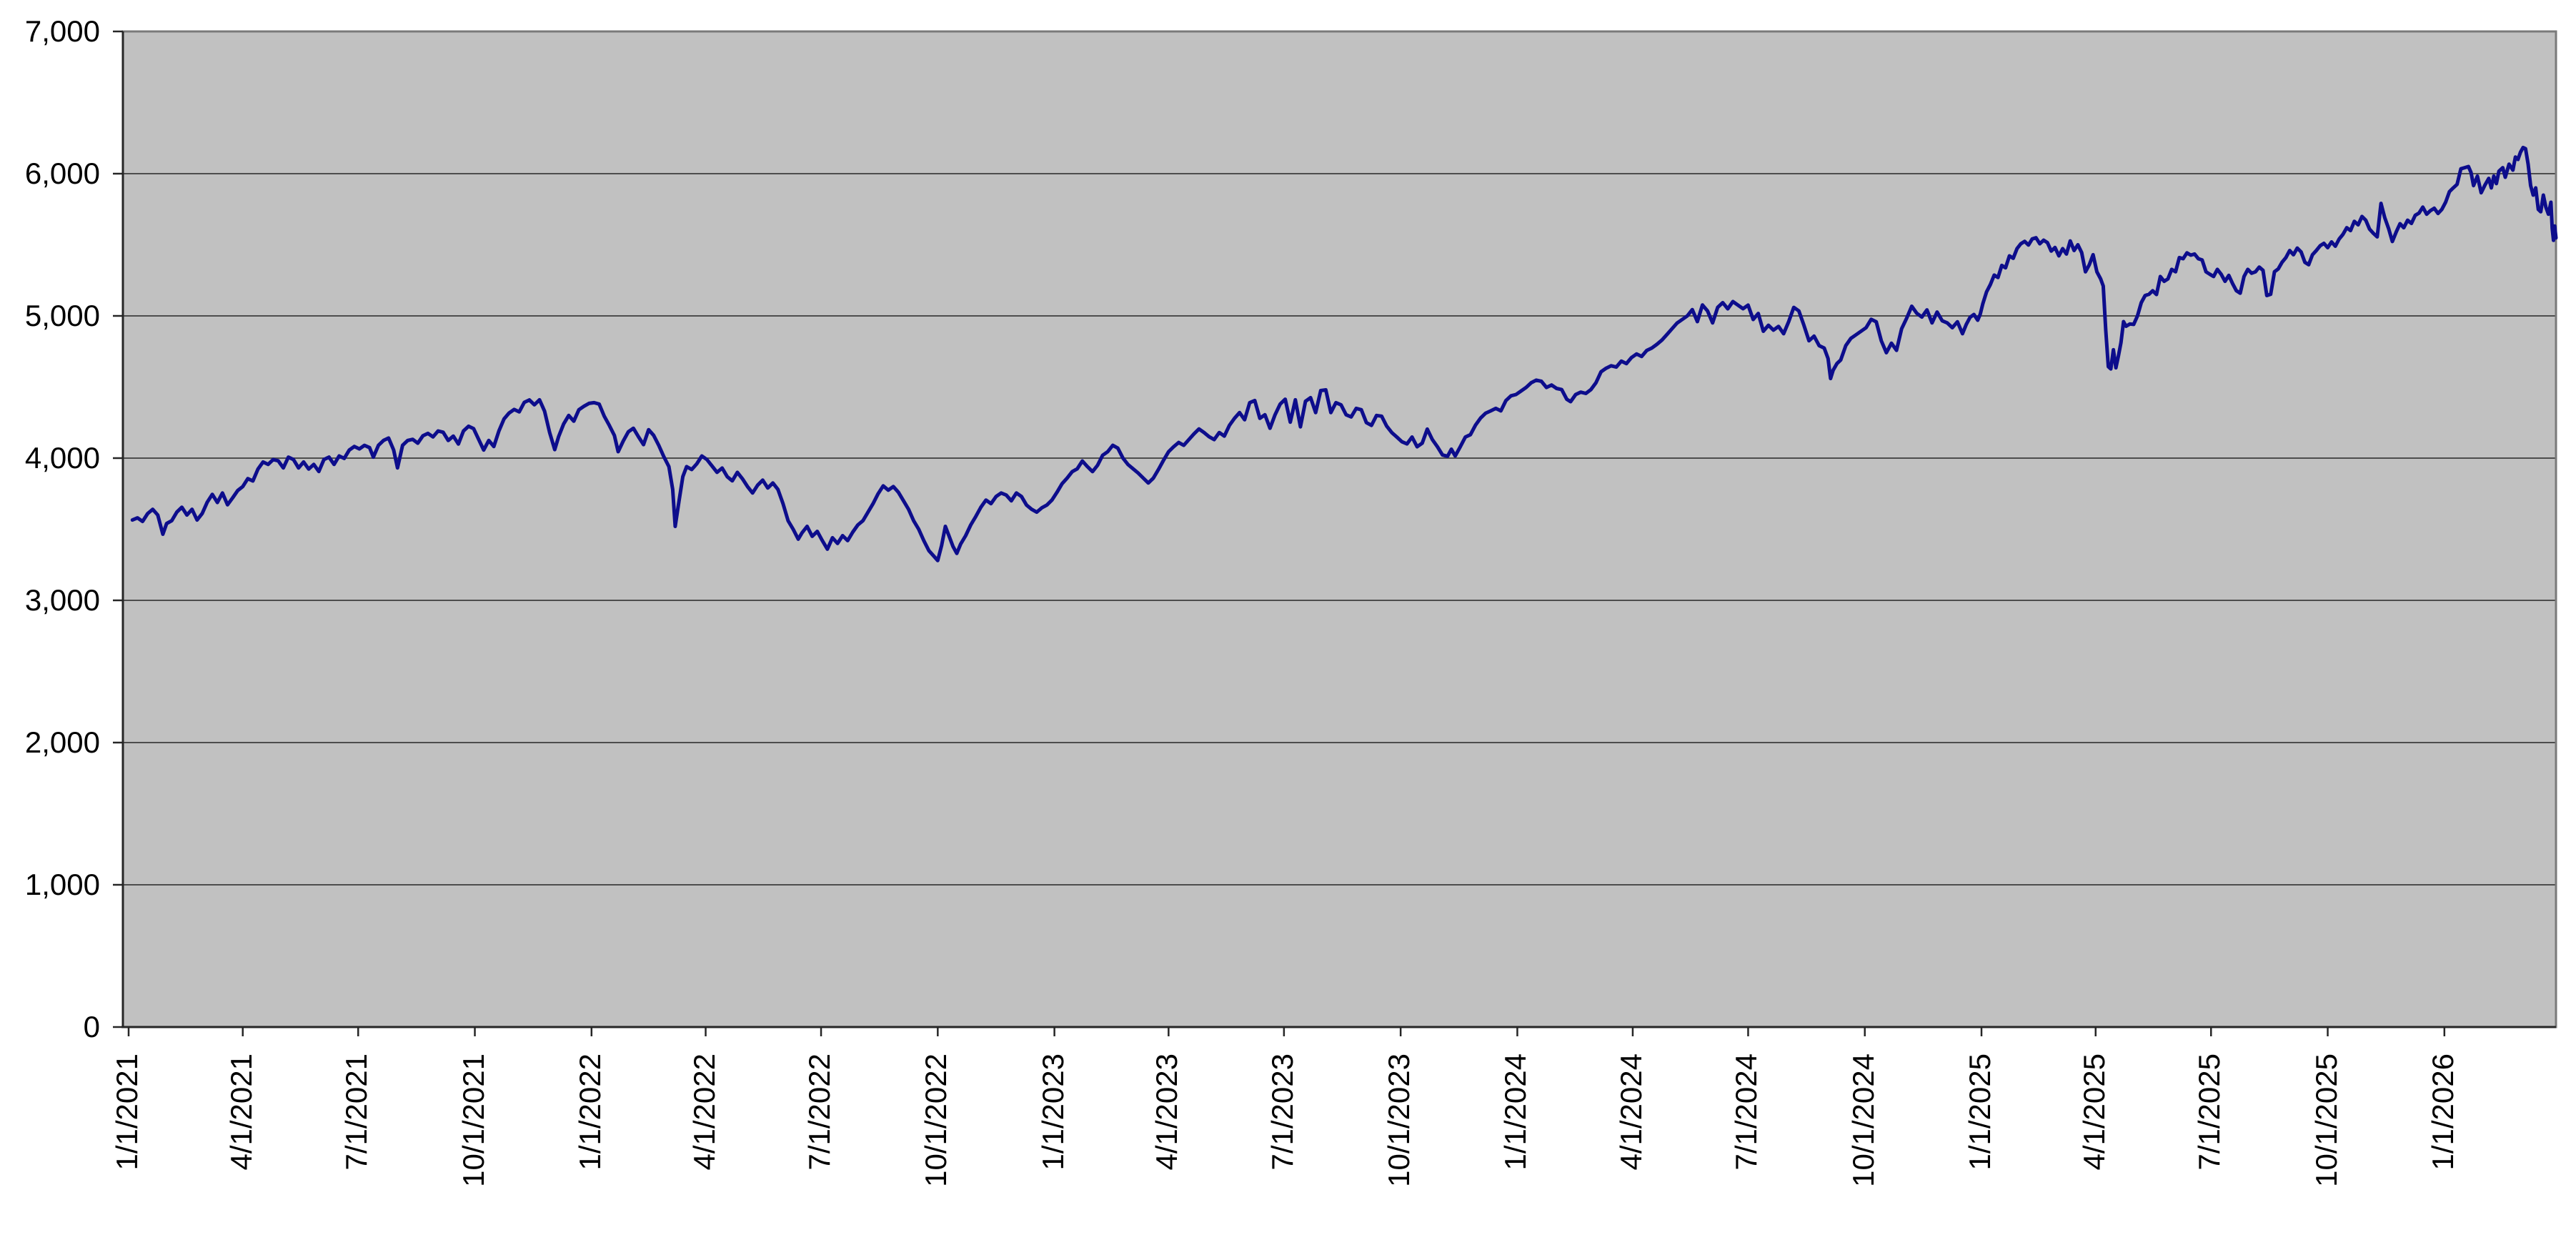  I want to click on y-axis-label-4,000: 4,000, so click(62, 458).